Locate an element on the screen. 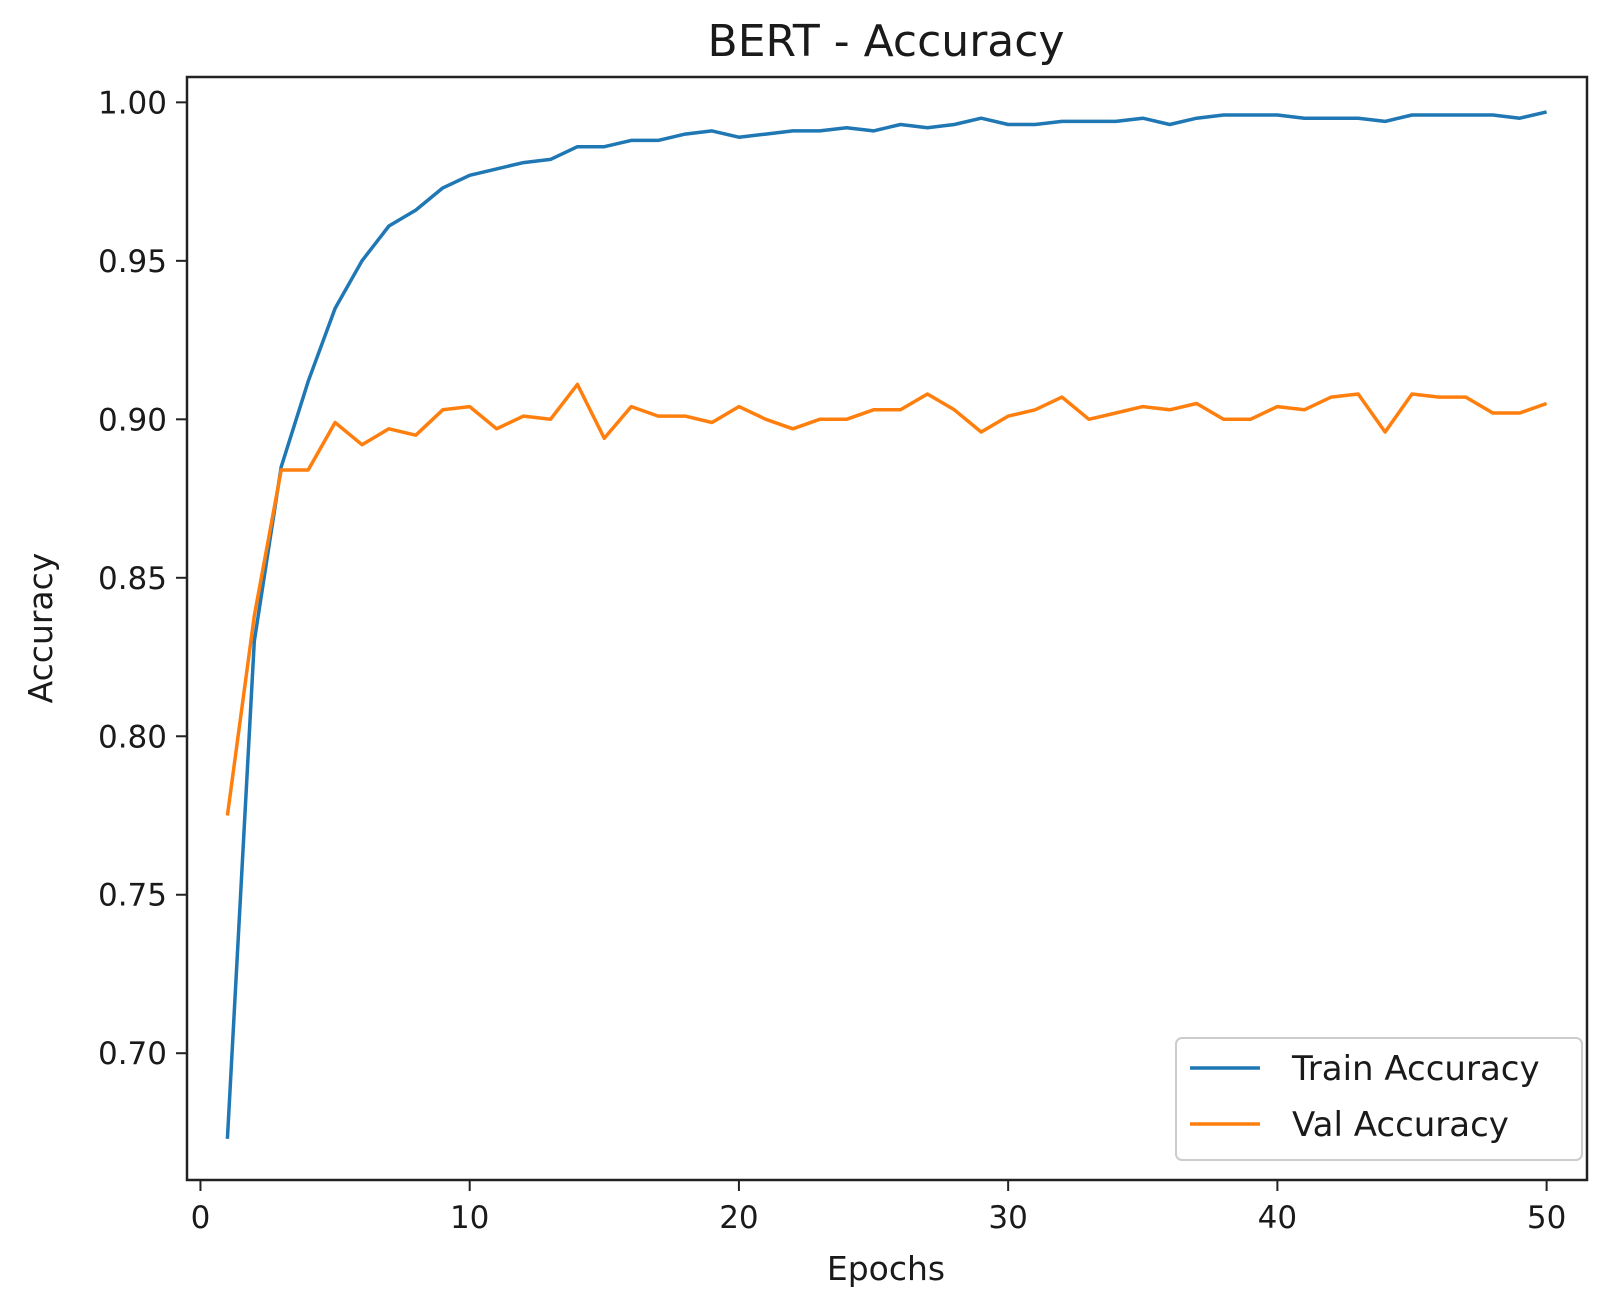  x-tick-label: 40 is located at coordinates (1277, 1218).